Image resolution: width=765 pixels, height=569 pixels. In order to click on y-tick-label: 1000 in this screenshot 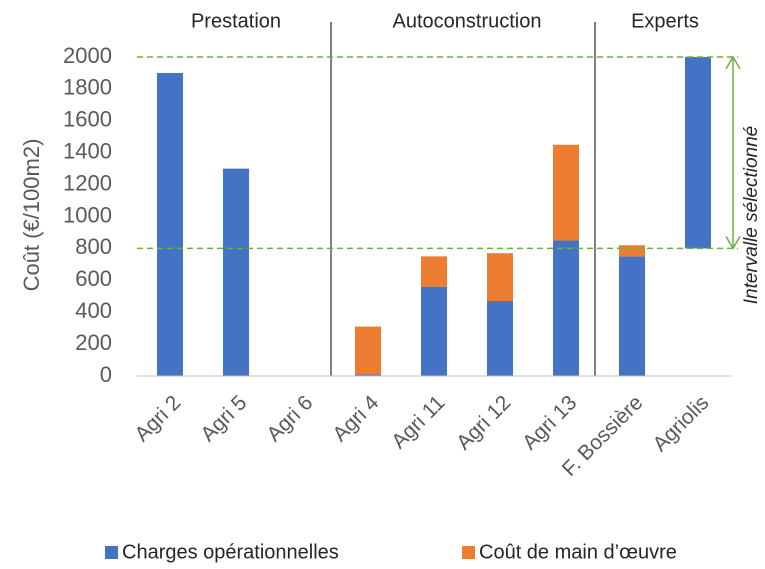, I will do `click(87, 214)`.